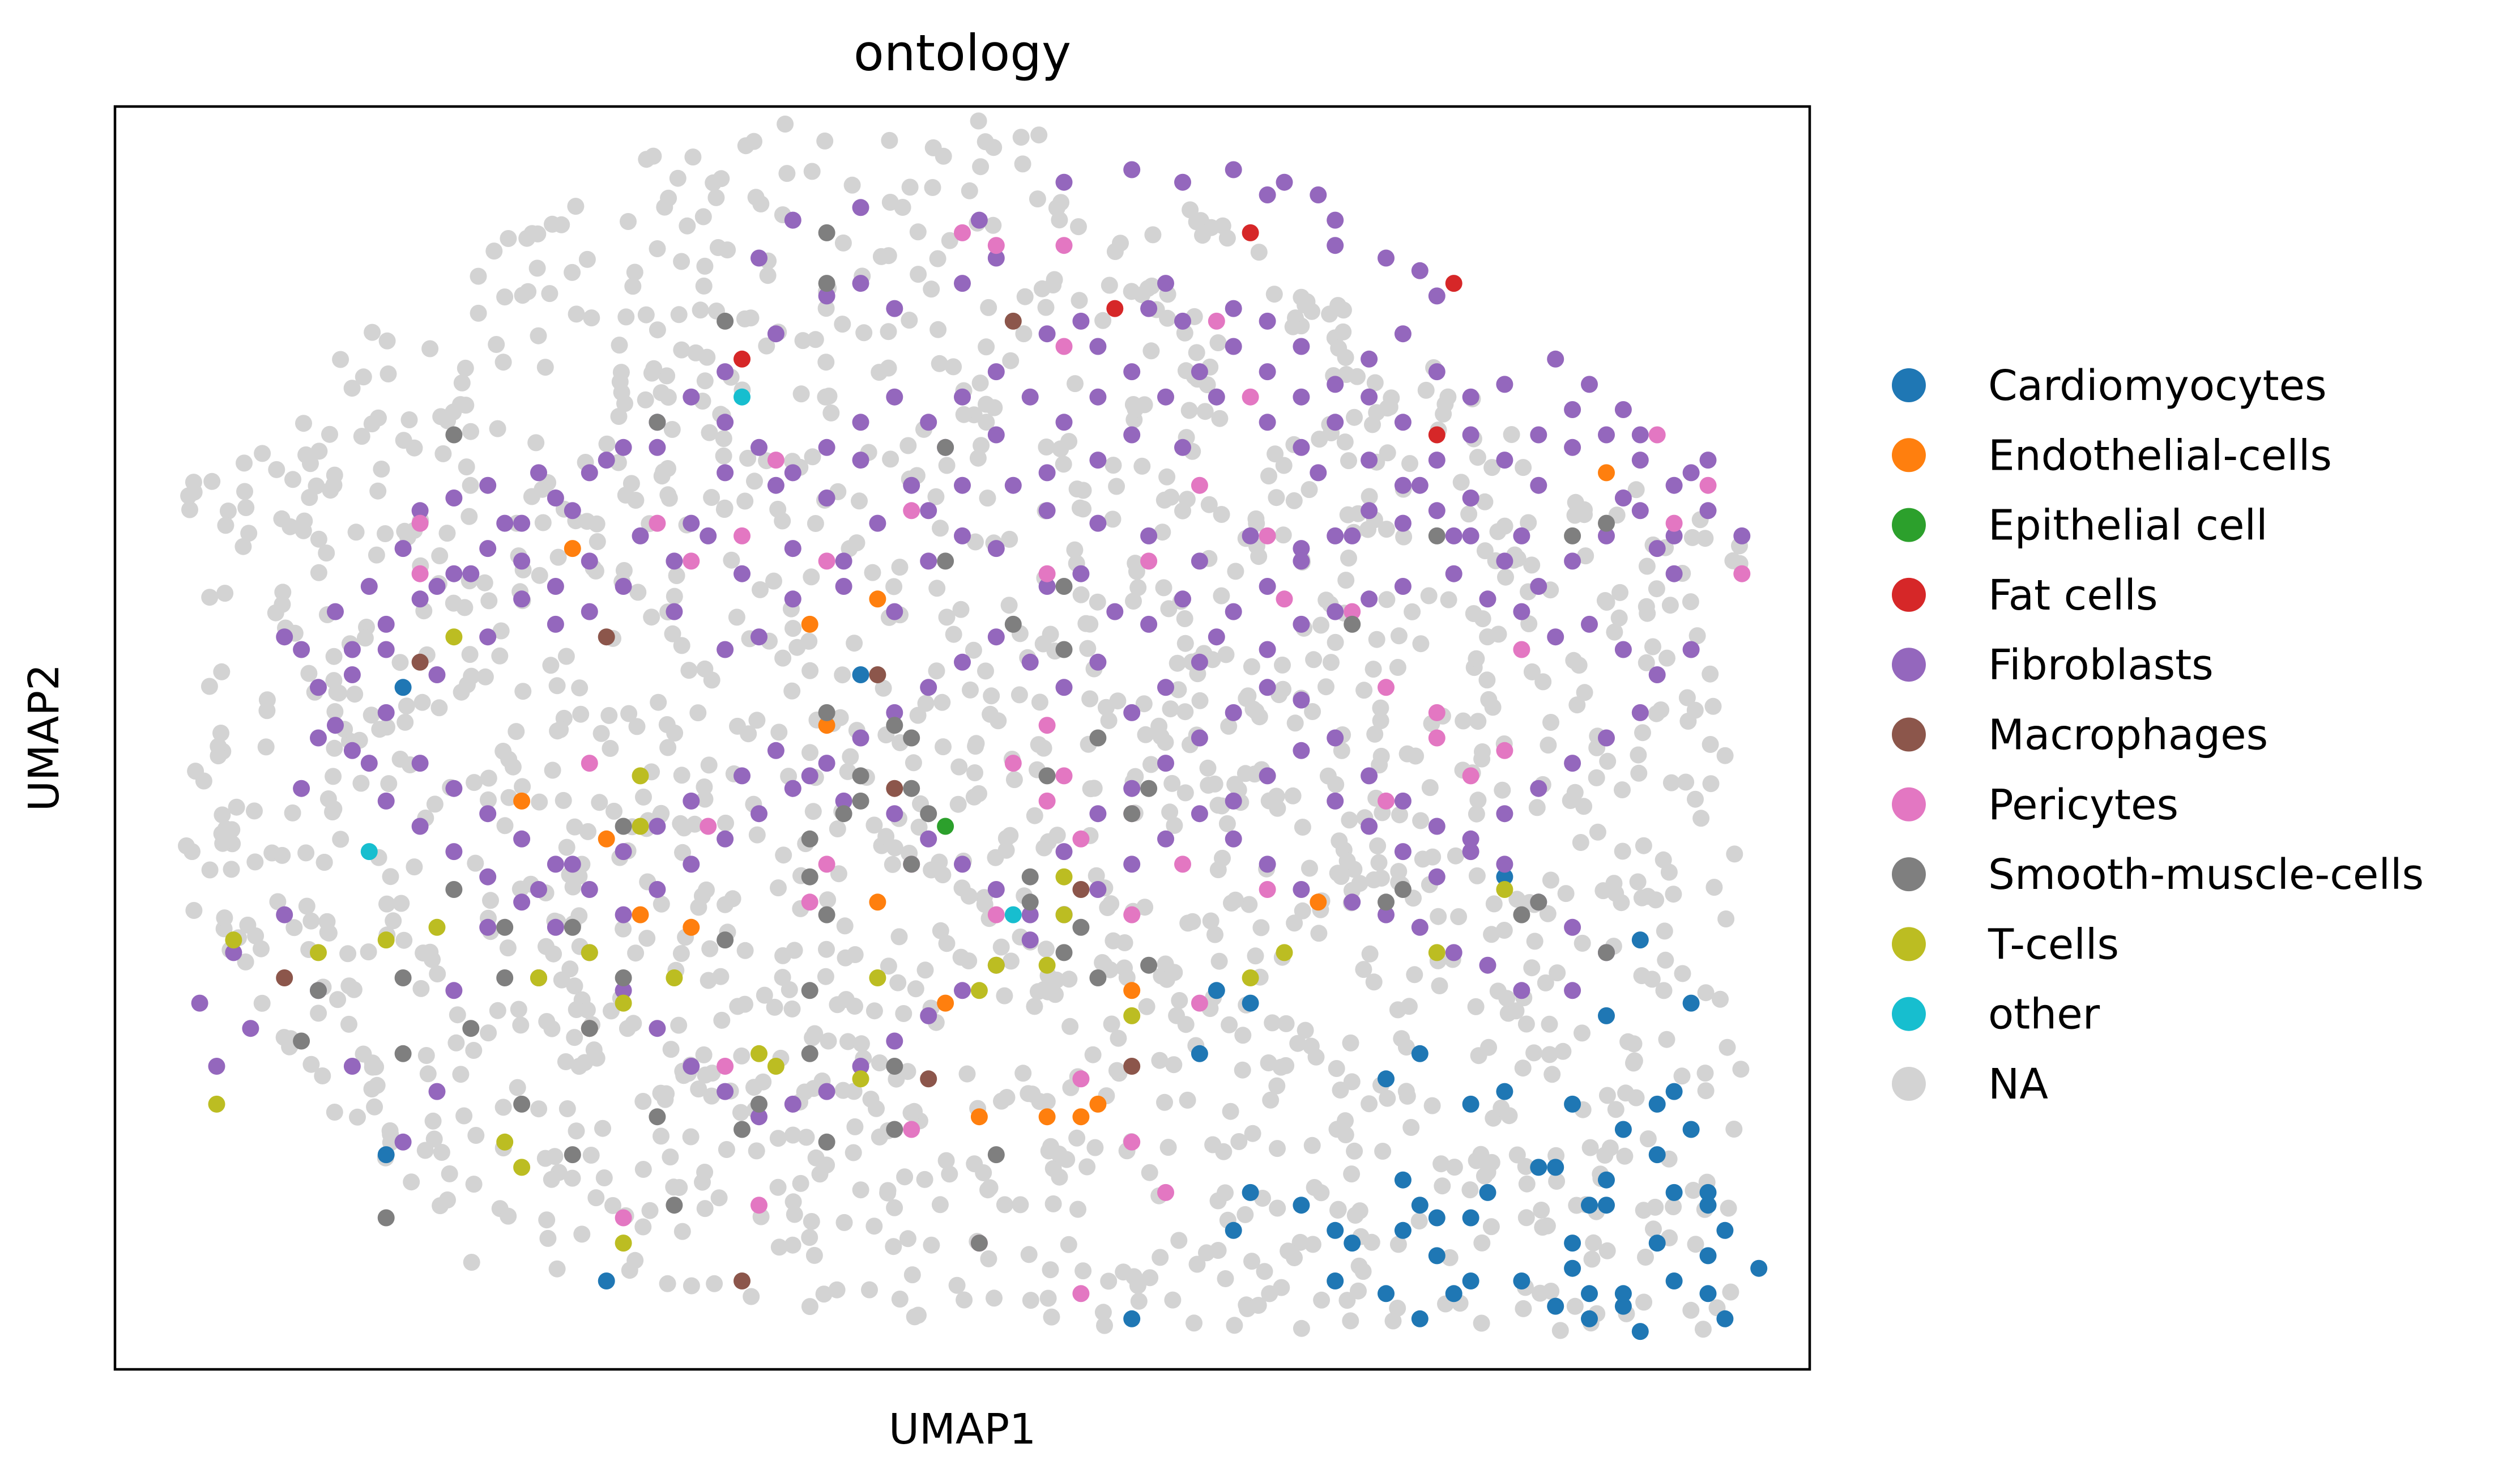 The height and width of the screenshot is (1477, 2520). Describe the element at coordinates (284, 978) in the screenshot. I see `scatter-point-macrophages` at that location.